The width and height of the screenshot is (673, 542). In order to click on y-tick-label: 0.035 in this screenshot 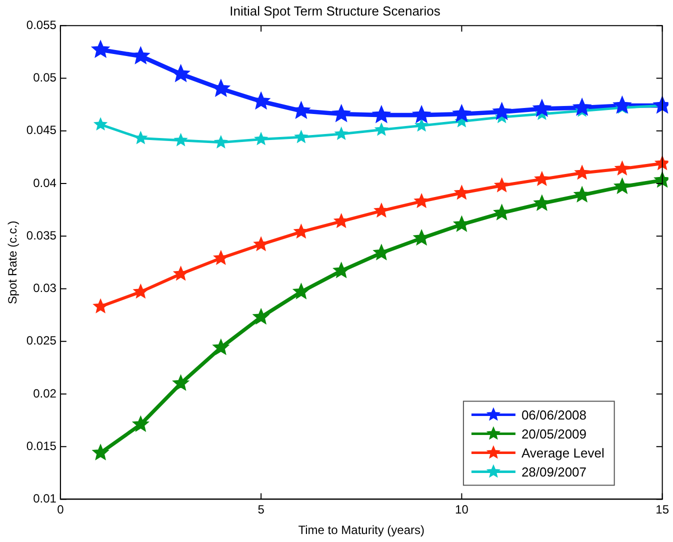, I will do `click(41, 235)`.